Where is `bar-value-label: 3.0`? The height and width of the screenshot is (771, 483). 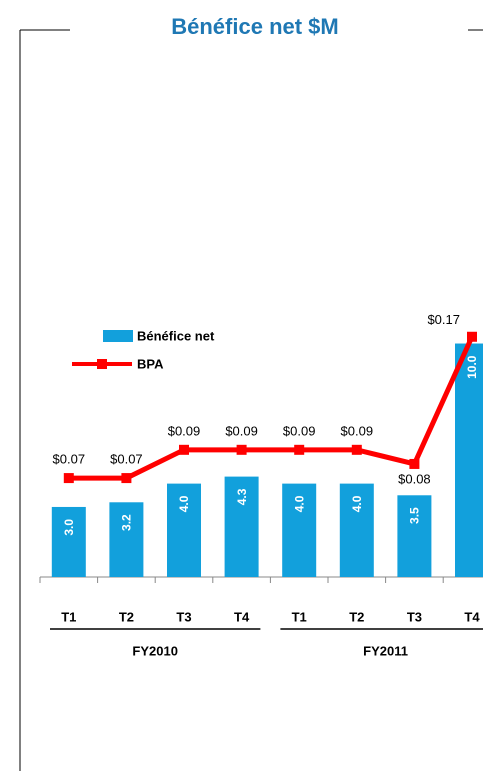
bar-value-label: 3.0 is located at coordinates (69, 527).